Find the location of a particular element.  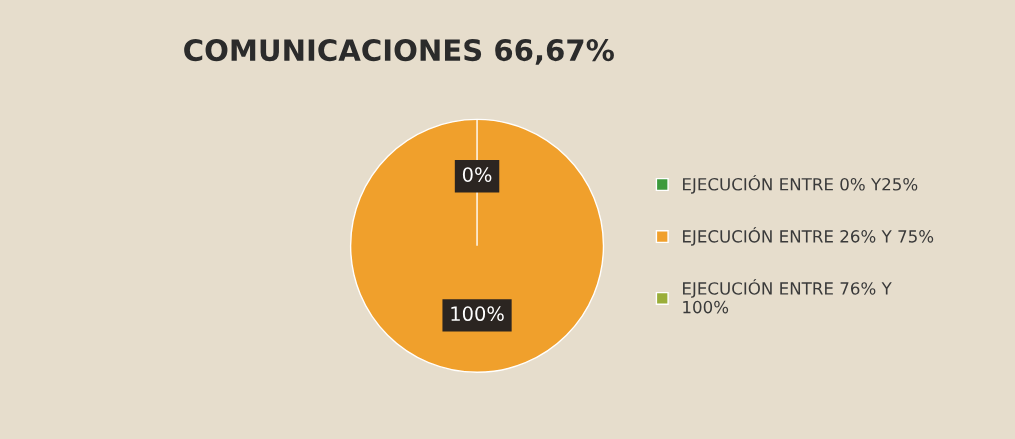

legend-label: EJECUCIÓN ENTRE 76% Y 100% is located at coordinates (787, 296).